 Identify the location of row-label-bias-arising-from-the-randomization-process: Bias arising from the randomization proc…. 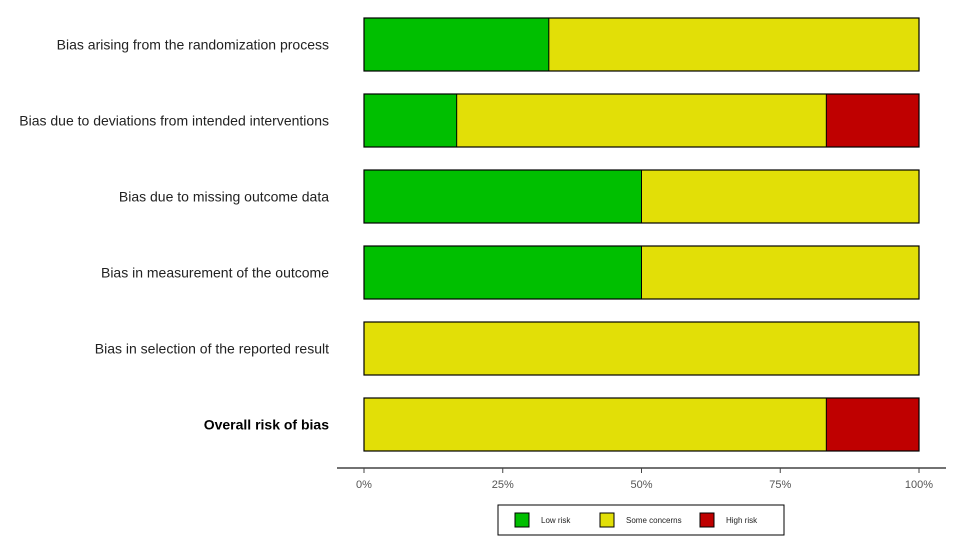
(193, 45).